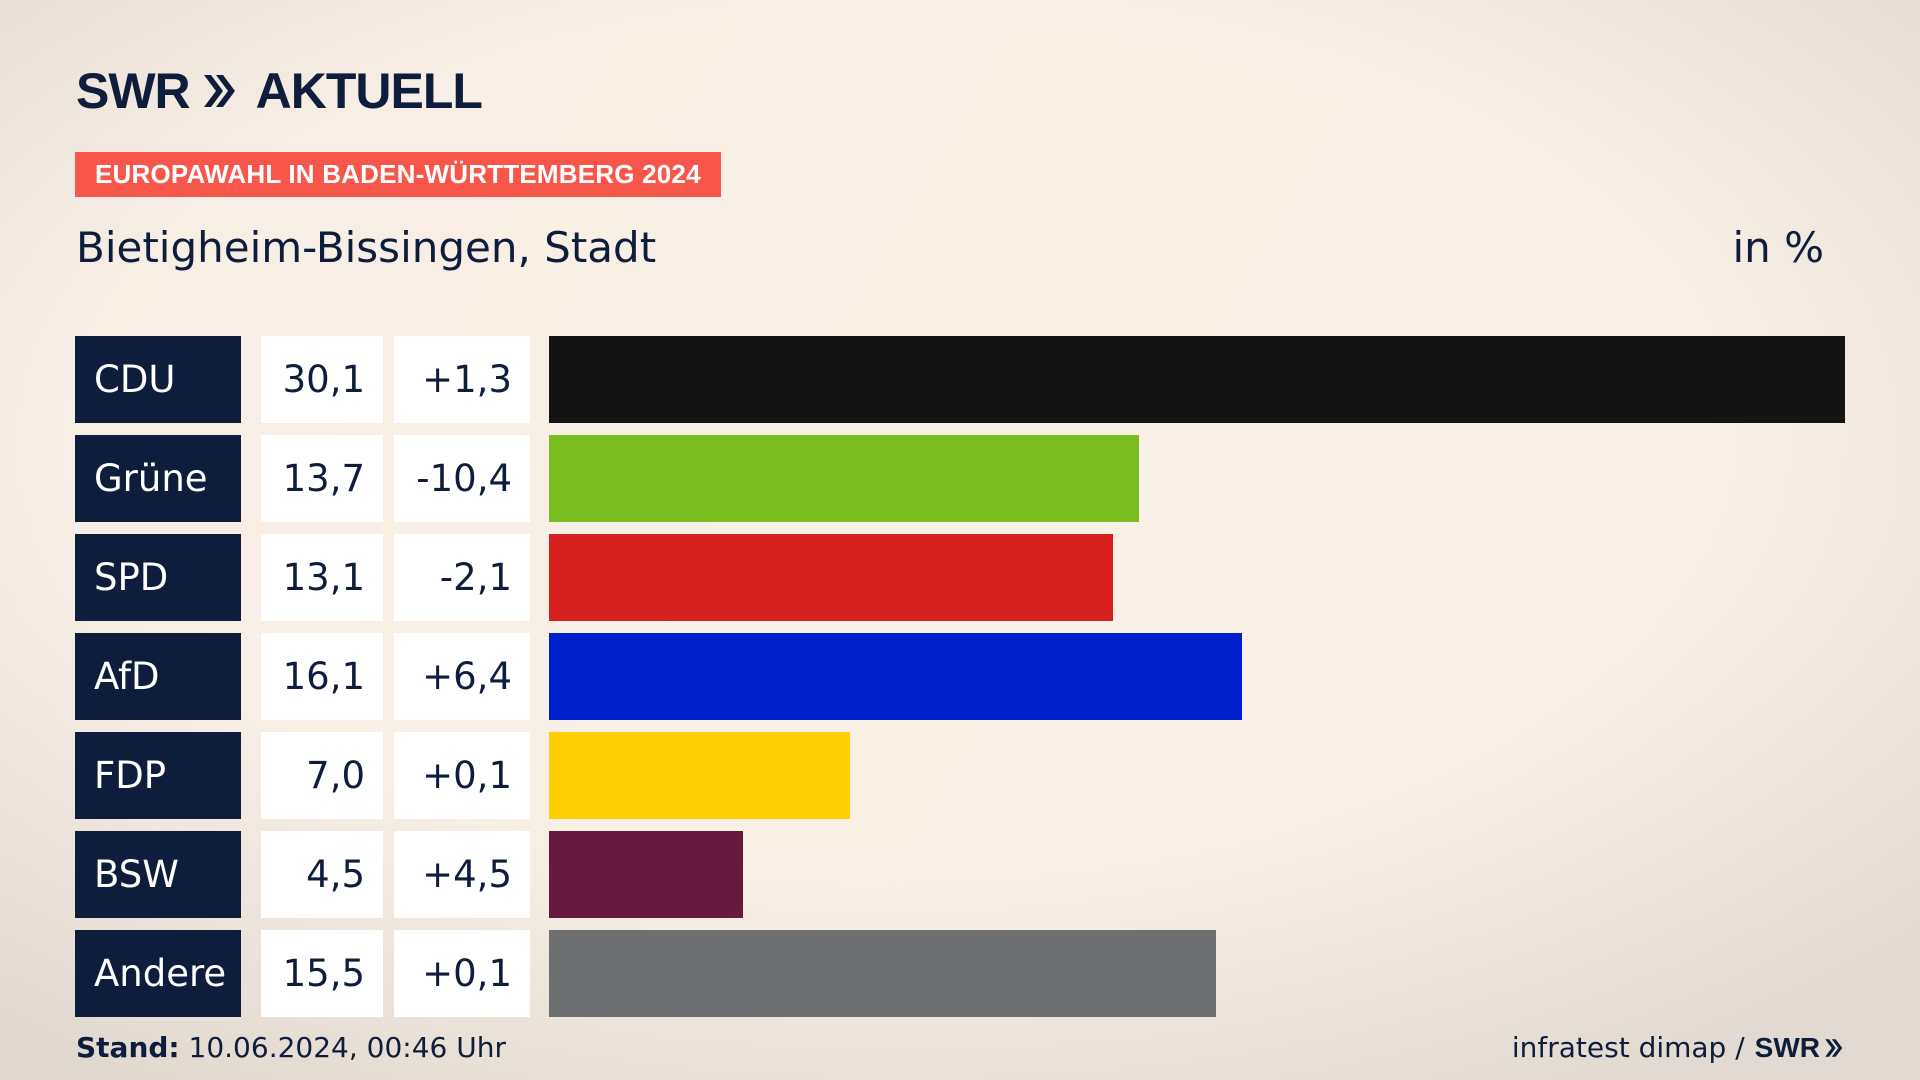 The width and height of the screenshot is (1920, 1080). What do you see at coordinates (462, 478) in the screenshot?
I see `change-value: -10,4` at bounding box center [462, 478].